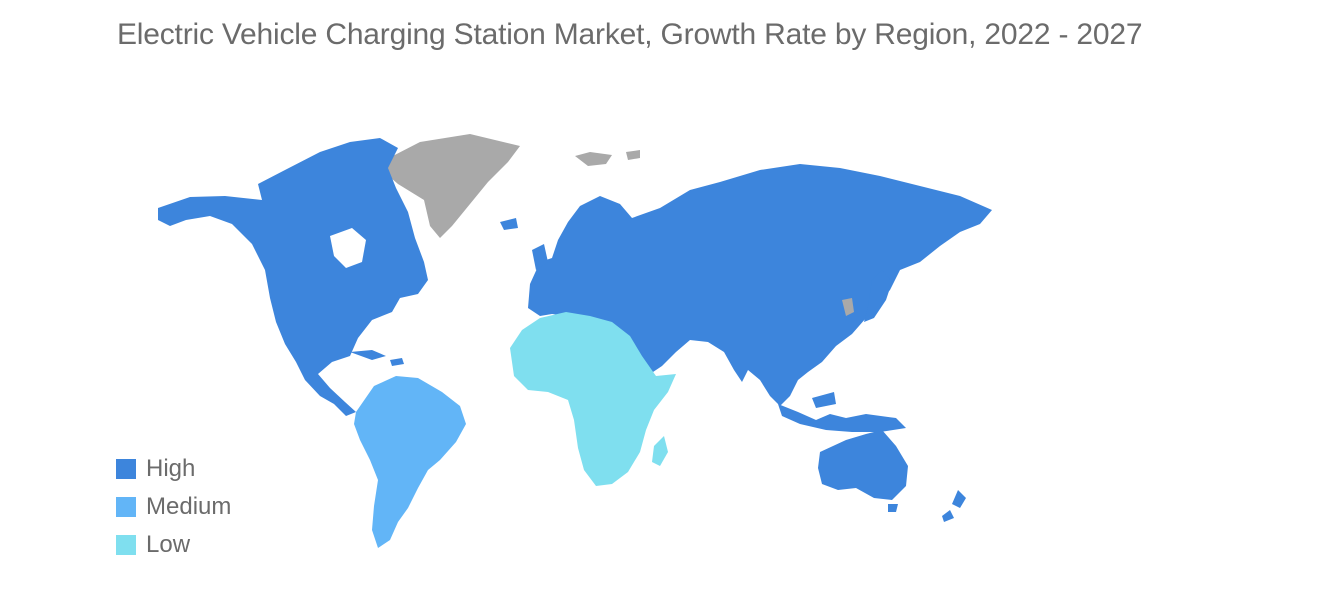  Describe the element at coordinates (126, 469) in the screenshot. I see `legend-swatch-high` at that location.